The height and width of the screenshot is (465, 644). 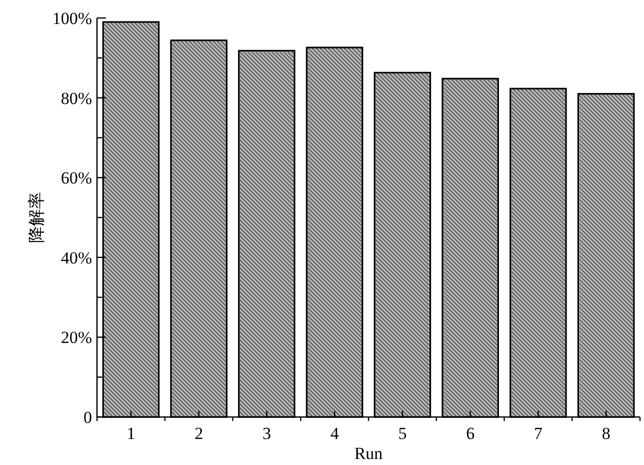 I want to click on x-axis-title: Run, so click(x=369, y=453).